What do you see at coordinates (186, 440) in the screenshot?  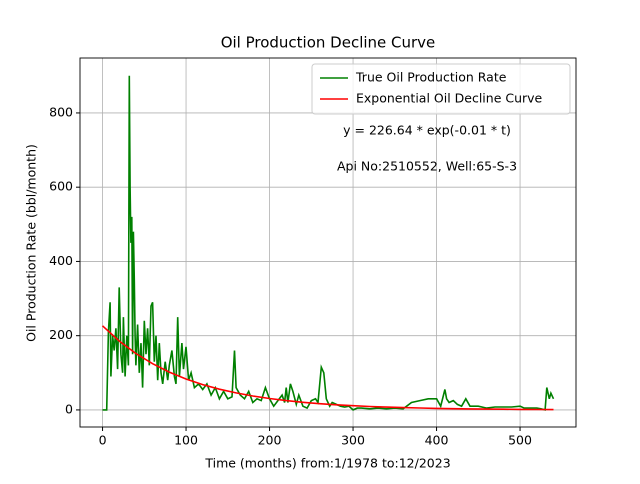 I see `x-tick-label: 100` at bounding box center [186, 440].